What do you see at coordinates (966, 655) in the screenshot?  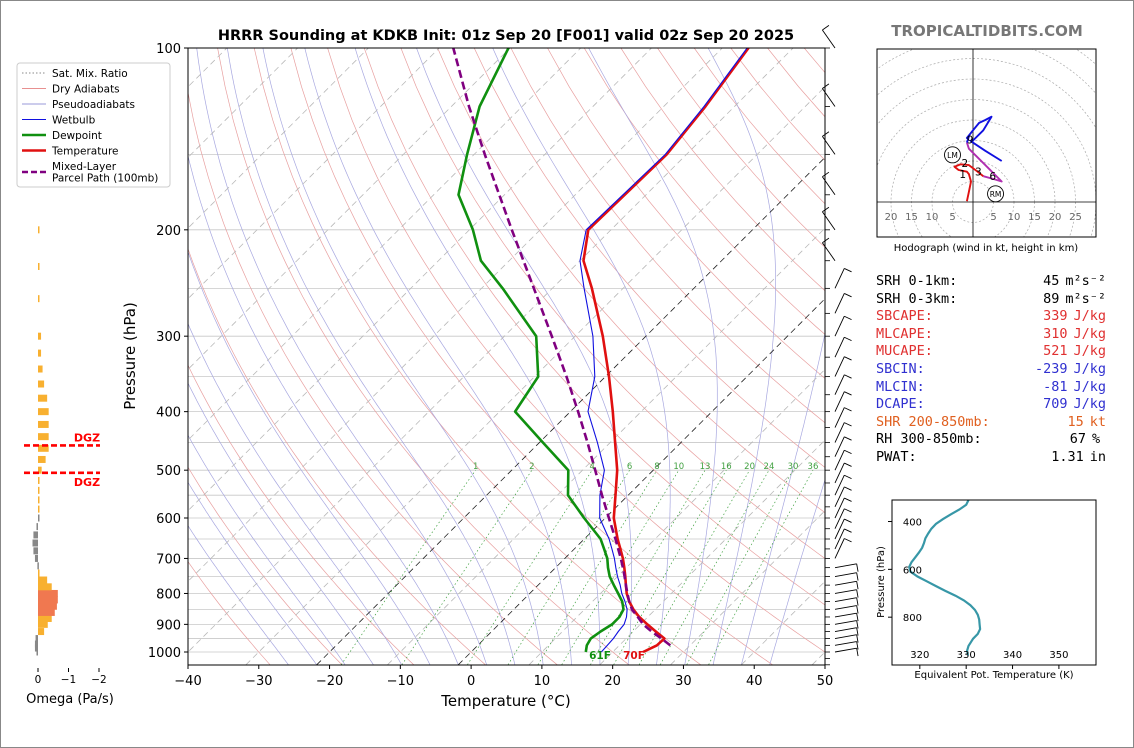 I see `theta-e-x-tick-label: 330` at bounding box center [966, 655].